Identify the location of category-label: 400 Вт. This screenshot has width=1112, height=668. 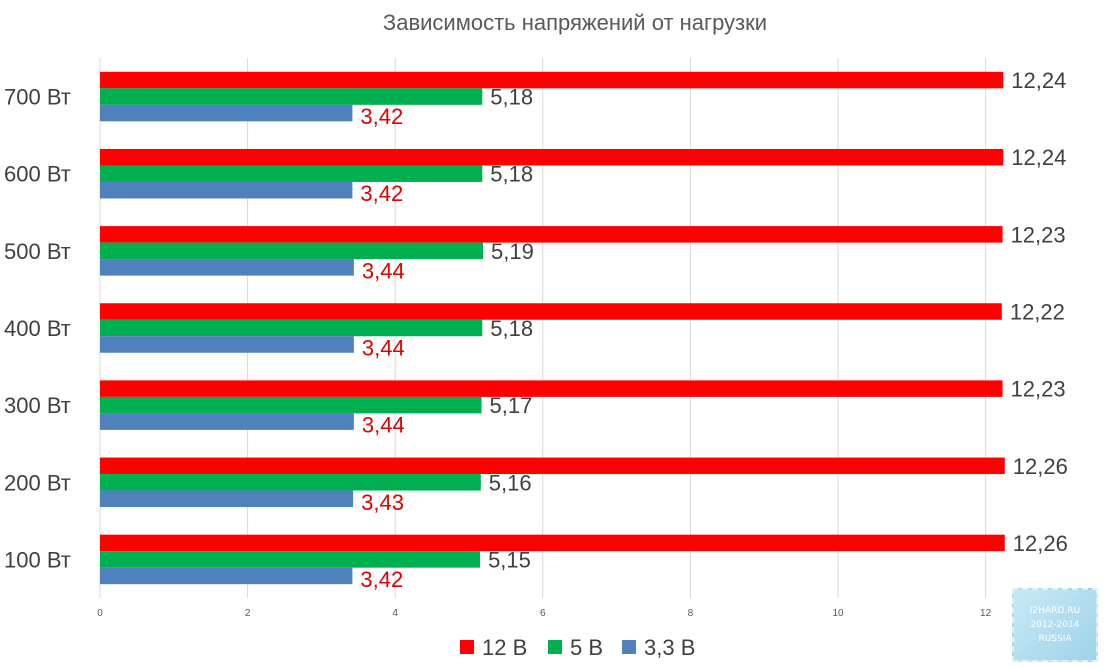
(37, 328).